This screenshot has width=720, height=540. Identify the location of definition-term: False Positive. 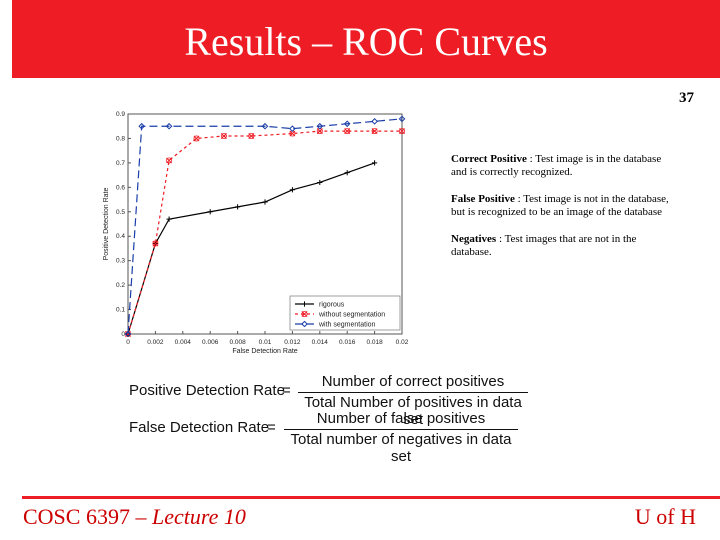
(483, 199).